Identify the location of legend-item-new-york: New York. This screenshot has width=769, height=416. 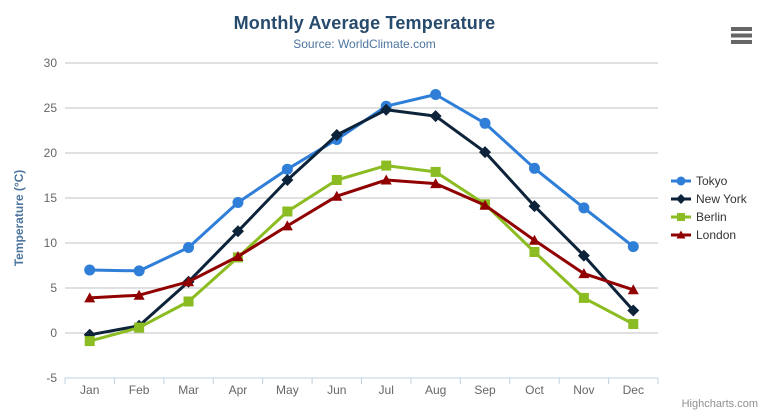
(709, 199).